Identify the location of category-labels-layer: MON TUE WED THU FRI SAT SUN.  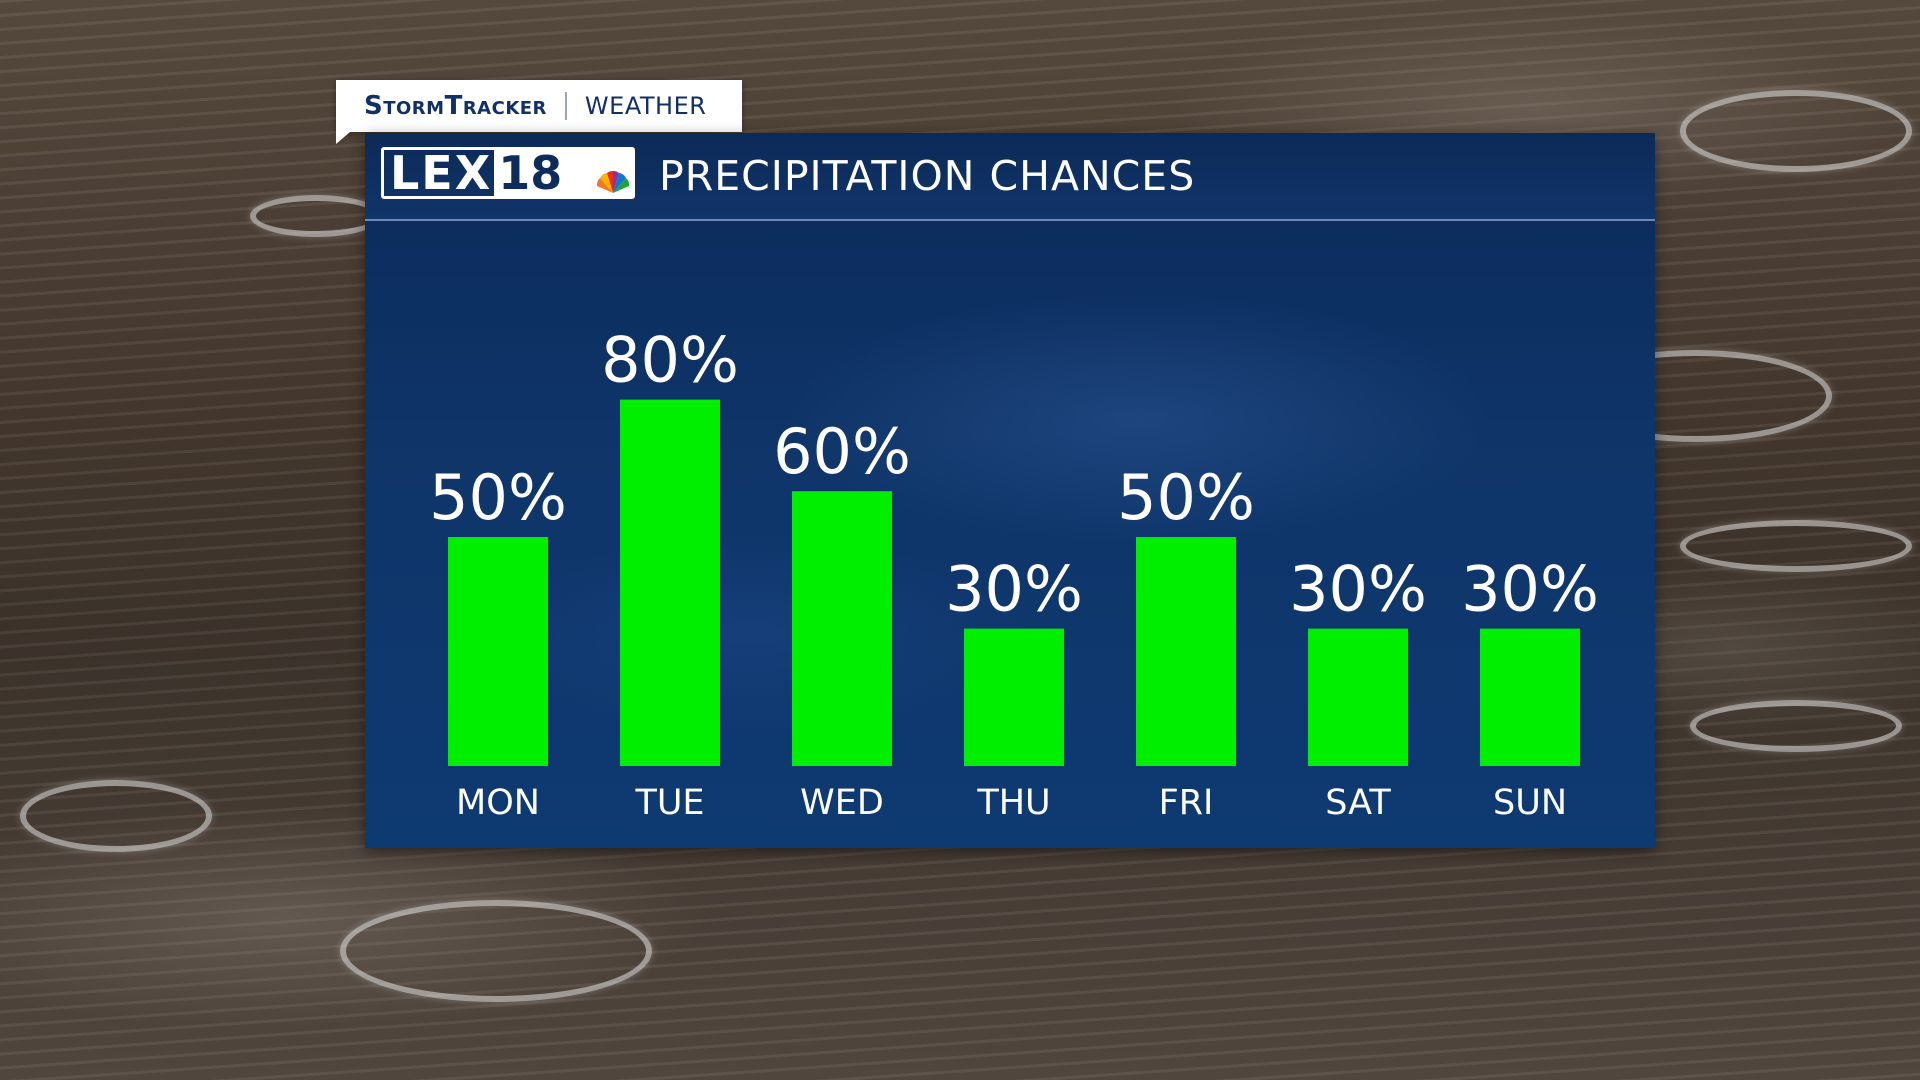
(1011, 803).